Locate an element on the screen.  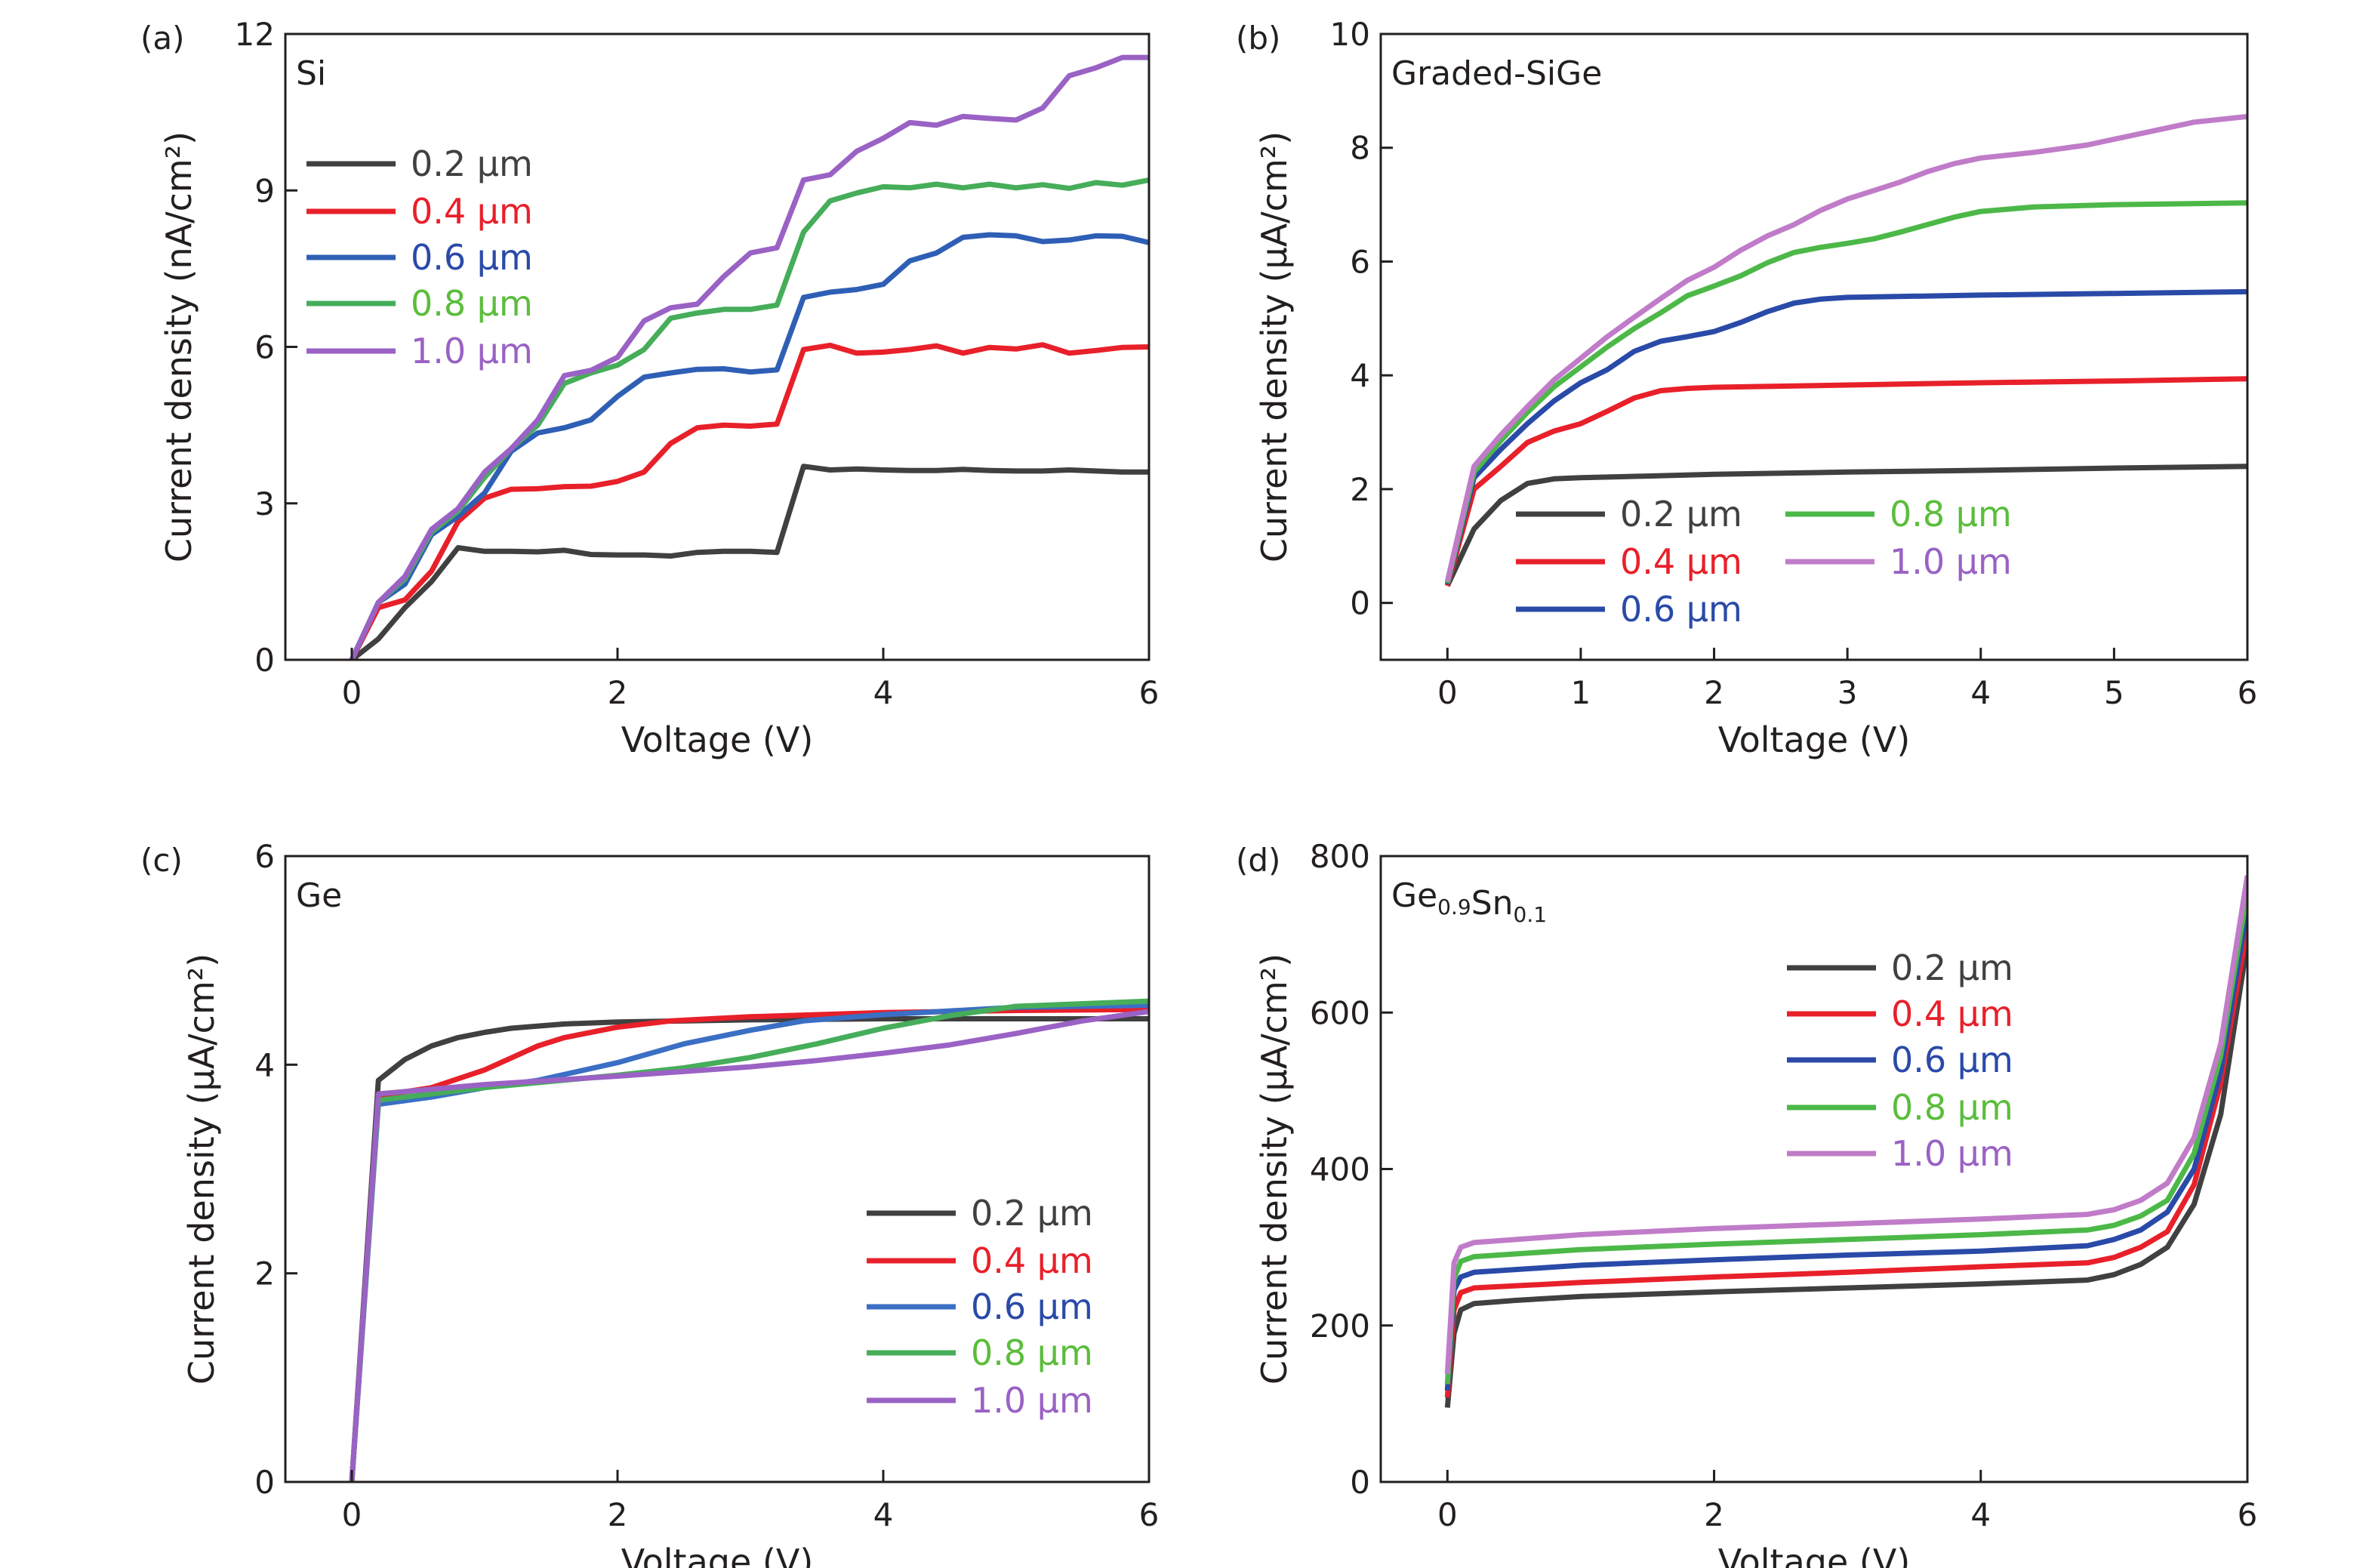
panel-letter: (a) is located at coordinates (162, 38).